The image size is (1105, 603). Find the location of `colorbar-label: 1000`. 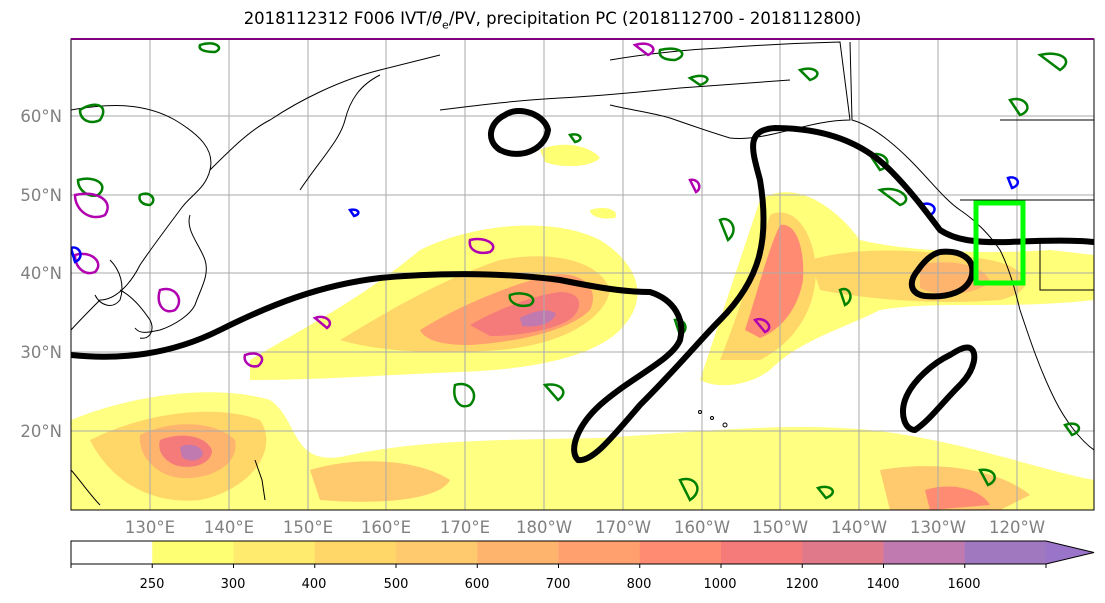

colorbar-label: 1000 is located at coordinates (719, 584).